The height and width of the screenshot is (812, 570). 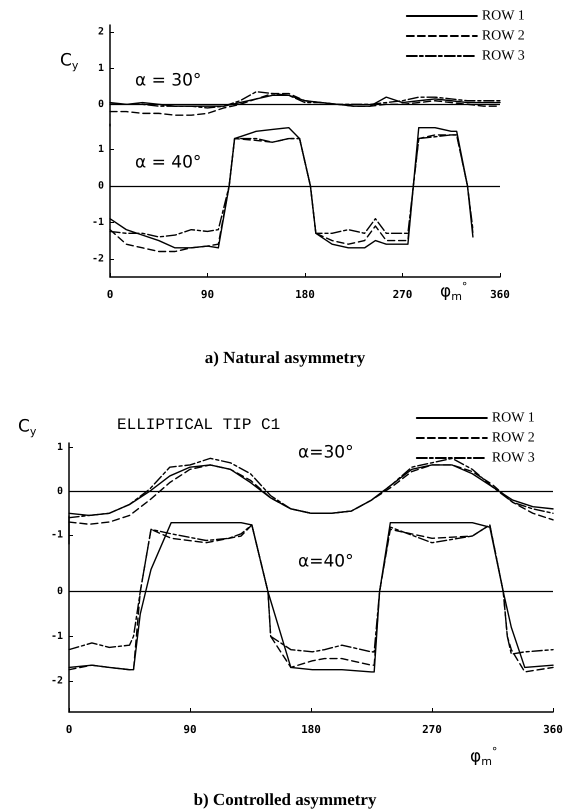 What do you see at coordinates (285, 357) in the screenshot?
I see `text: a) Natural asymmetry` at bounding box center [285, 357].